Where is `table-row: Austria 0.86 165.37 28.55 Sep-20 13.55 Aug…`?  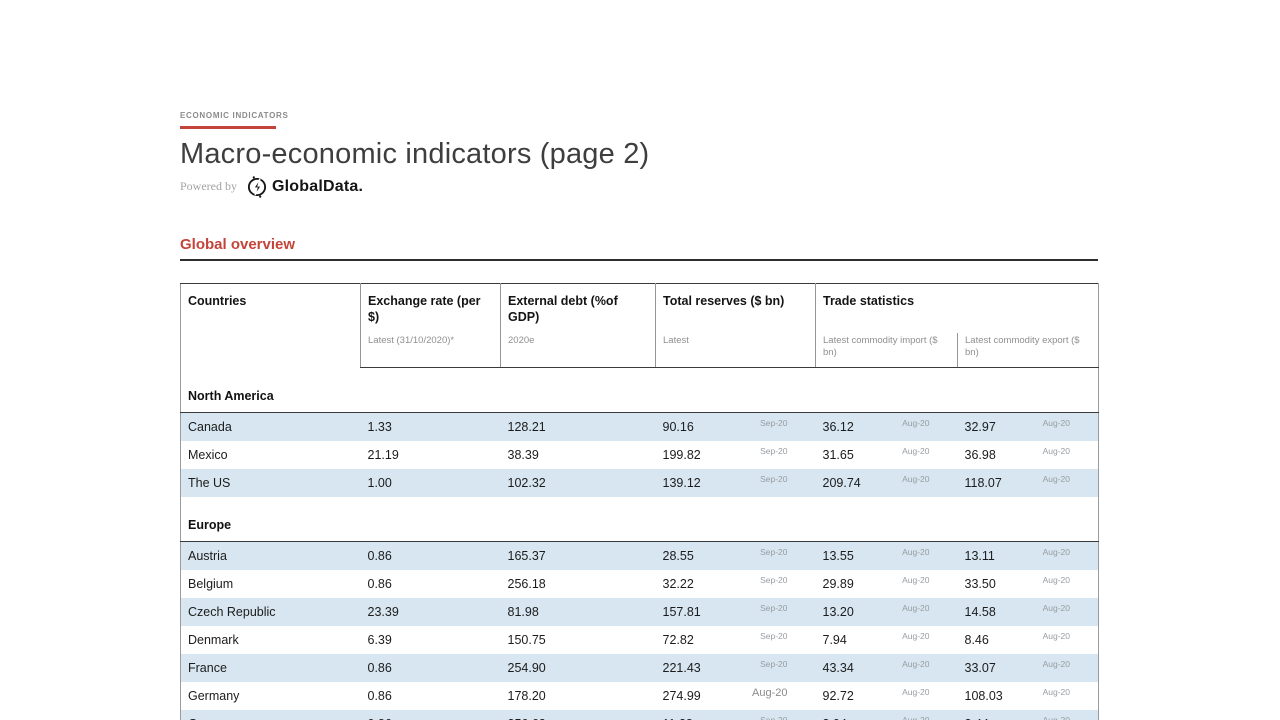 table-row: Austria 0.86 165.37 28.55 Sep-20 13.55 Aug… is located at coordinates (639, 555).